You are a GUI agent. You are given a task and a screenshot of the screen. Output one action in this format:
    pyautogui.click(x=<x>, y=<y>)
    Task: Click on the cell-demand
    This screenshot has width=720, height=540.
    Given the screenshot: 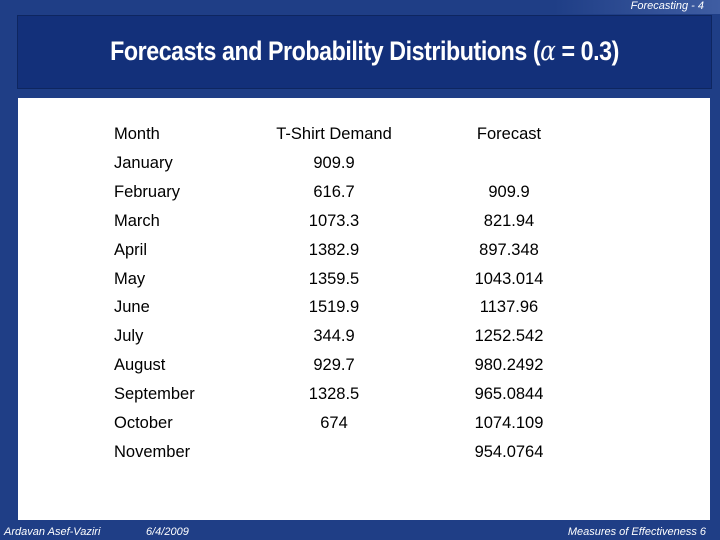 What is the action you would take?
    pyautogui.click(x=334, y=452)
    